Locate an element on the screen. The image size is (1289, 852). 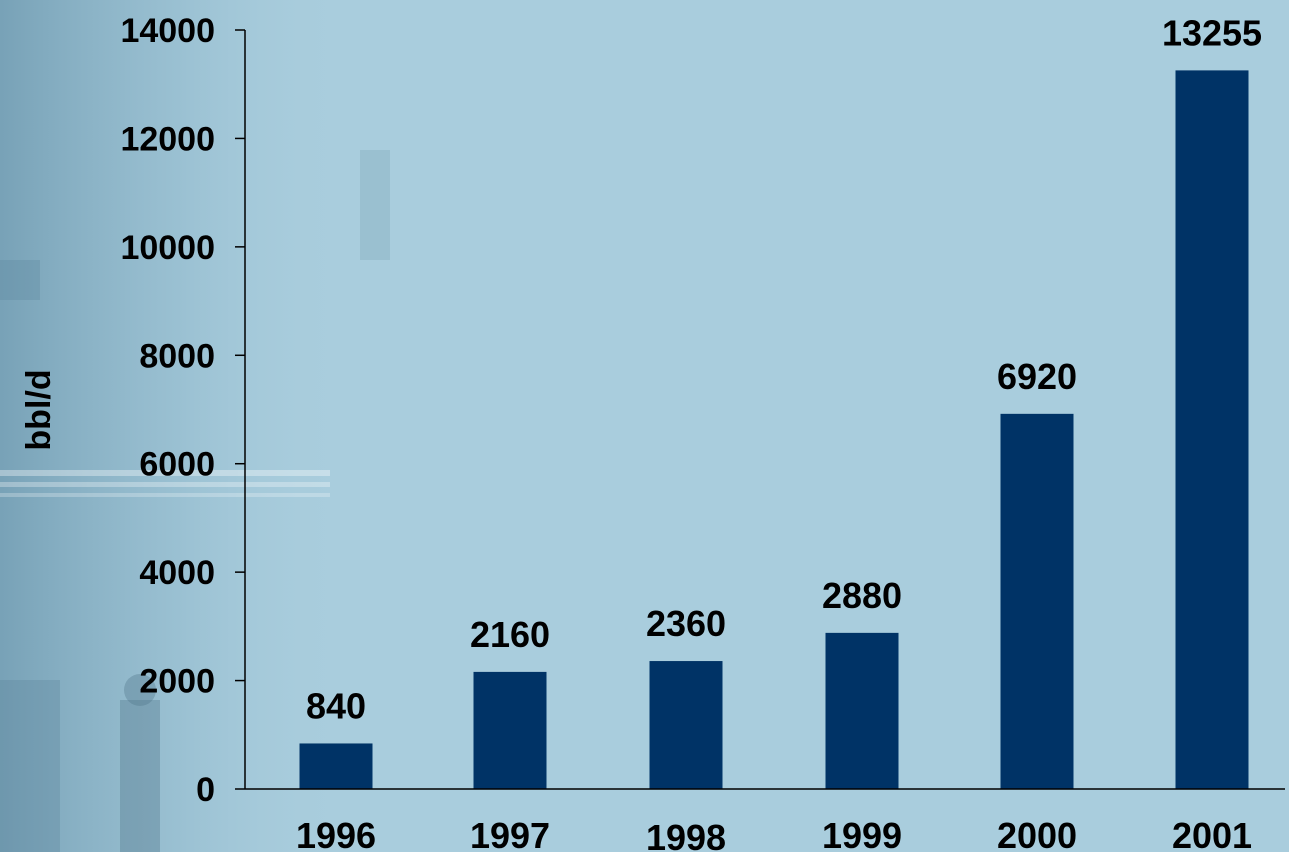
y-axis-ticks: 0 2000 4000 6000 8000 10000 12000 14000 is located at coordinates (182, 410).